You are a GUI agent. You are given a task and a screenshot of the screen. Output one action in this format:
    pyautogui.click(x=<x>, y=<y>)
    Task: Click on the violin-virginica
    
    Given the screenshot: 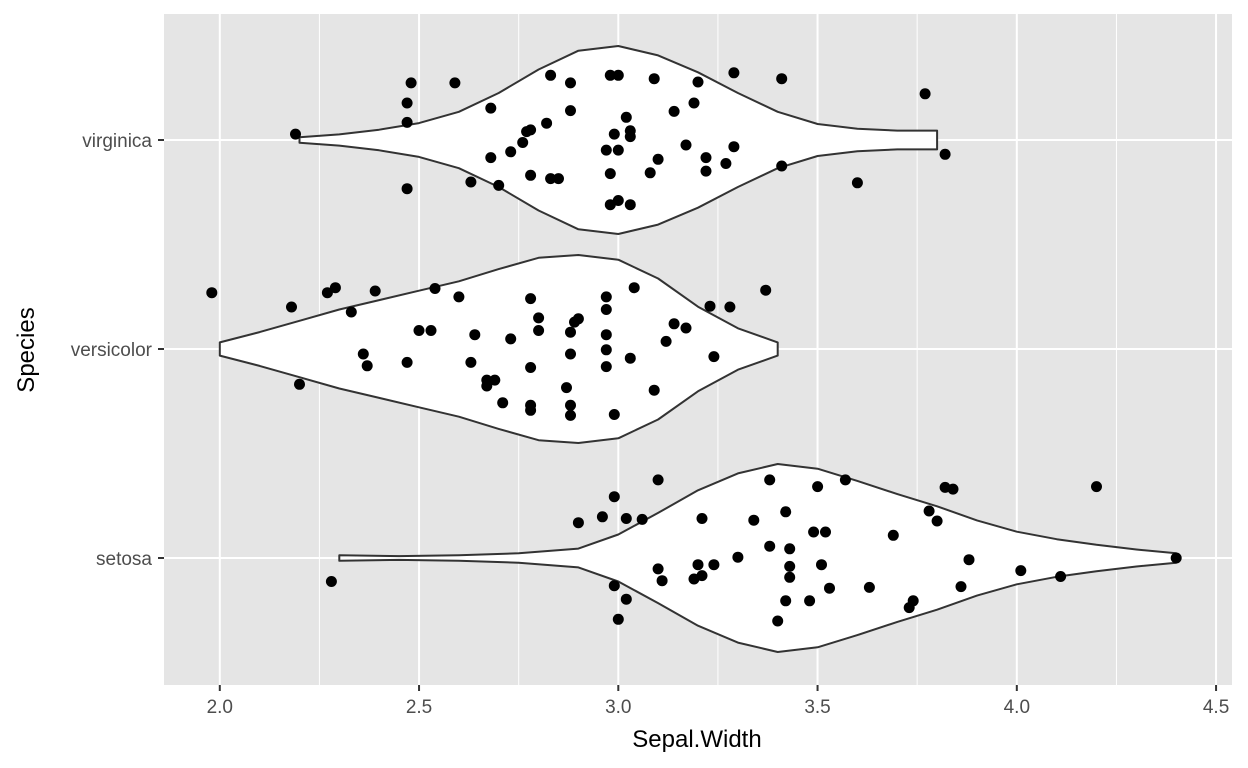 What is the action you would take?
    pyautogui.click(x=618, y=140)
    